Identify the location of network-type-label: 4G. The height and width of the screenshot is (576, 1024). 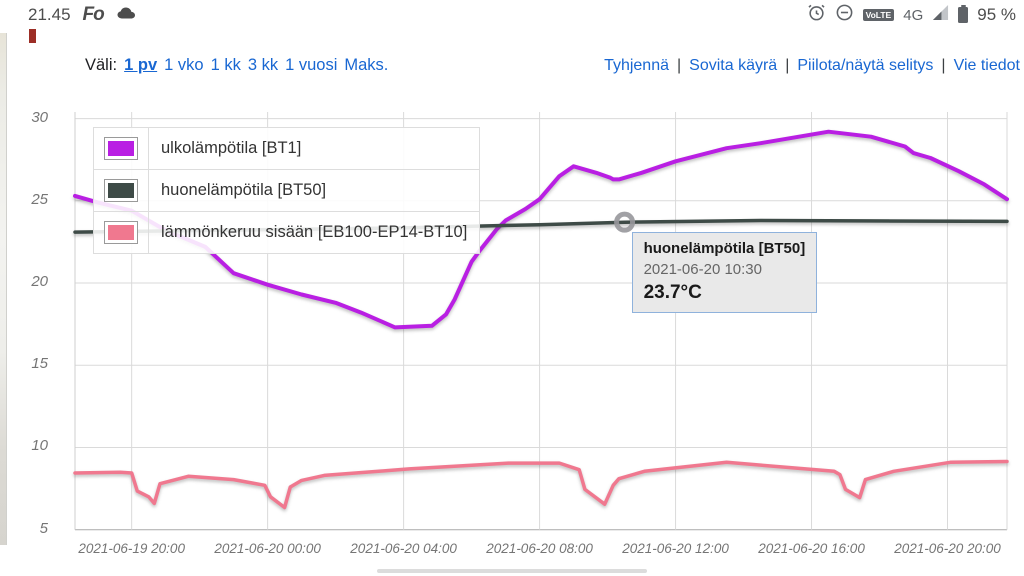
(913, 15).